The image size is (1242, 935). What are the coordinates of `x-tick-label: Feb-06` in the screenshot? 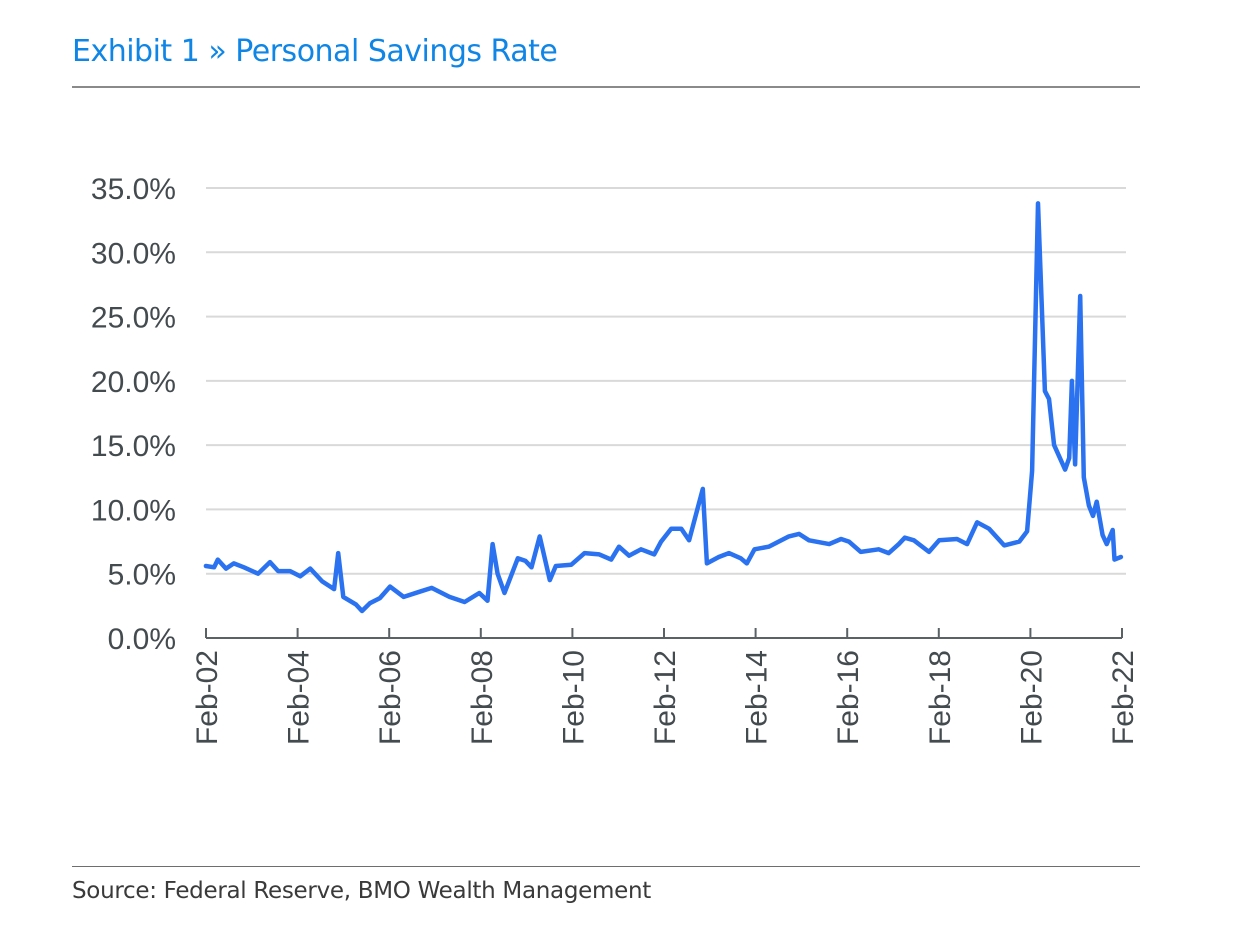 It's located at (390, 697).